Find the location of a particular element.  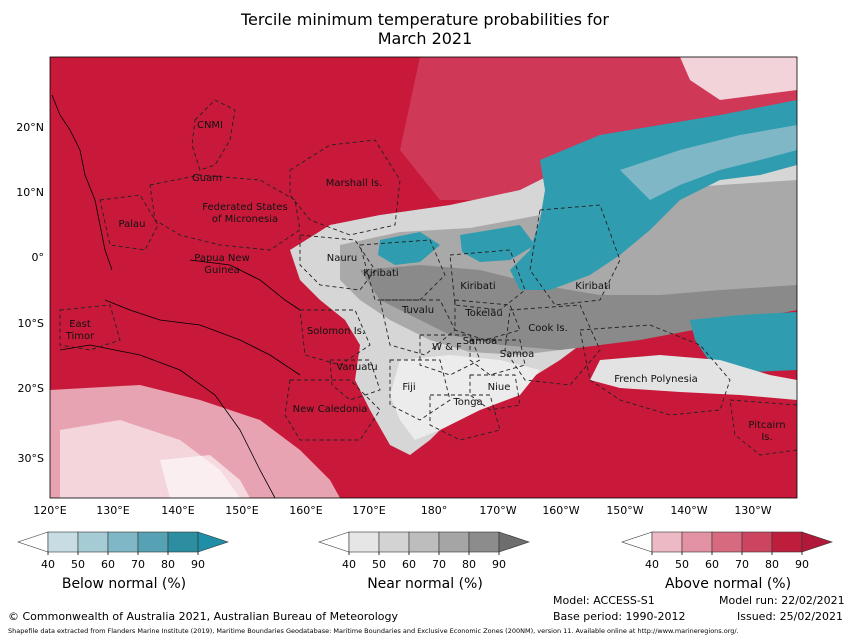

eez-samoa is located at coordinates (497, 357).